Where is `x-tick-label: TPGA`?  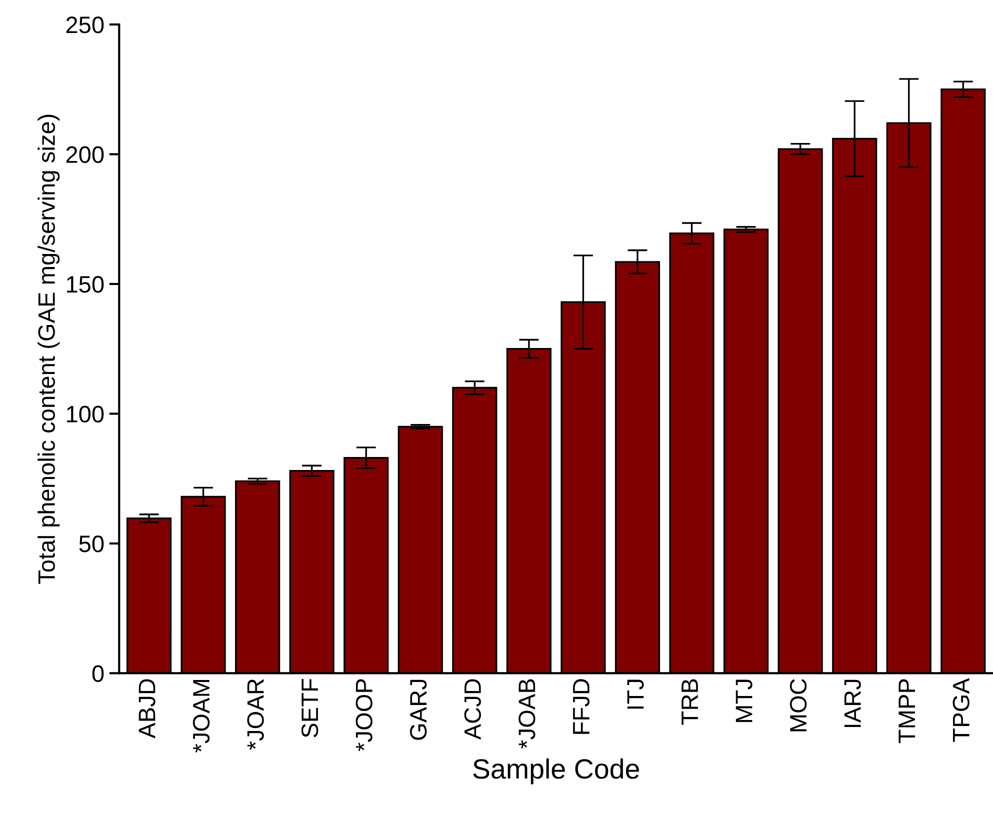 x-tick-label: TPGA is located at coordinates (961, 710).